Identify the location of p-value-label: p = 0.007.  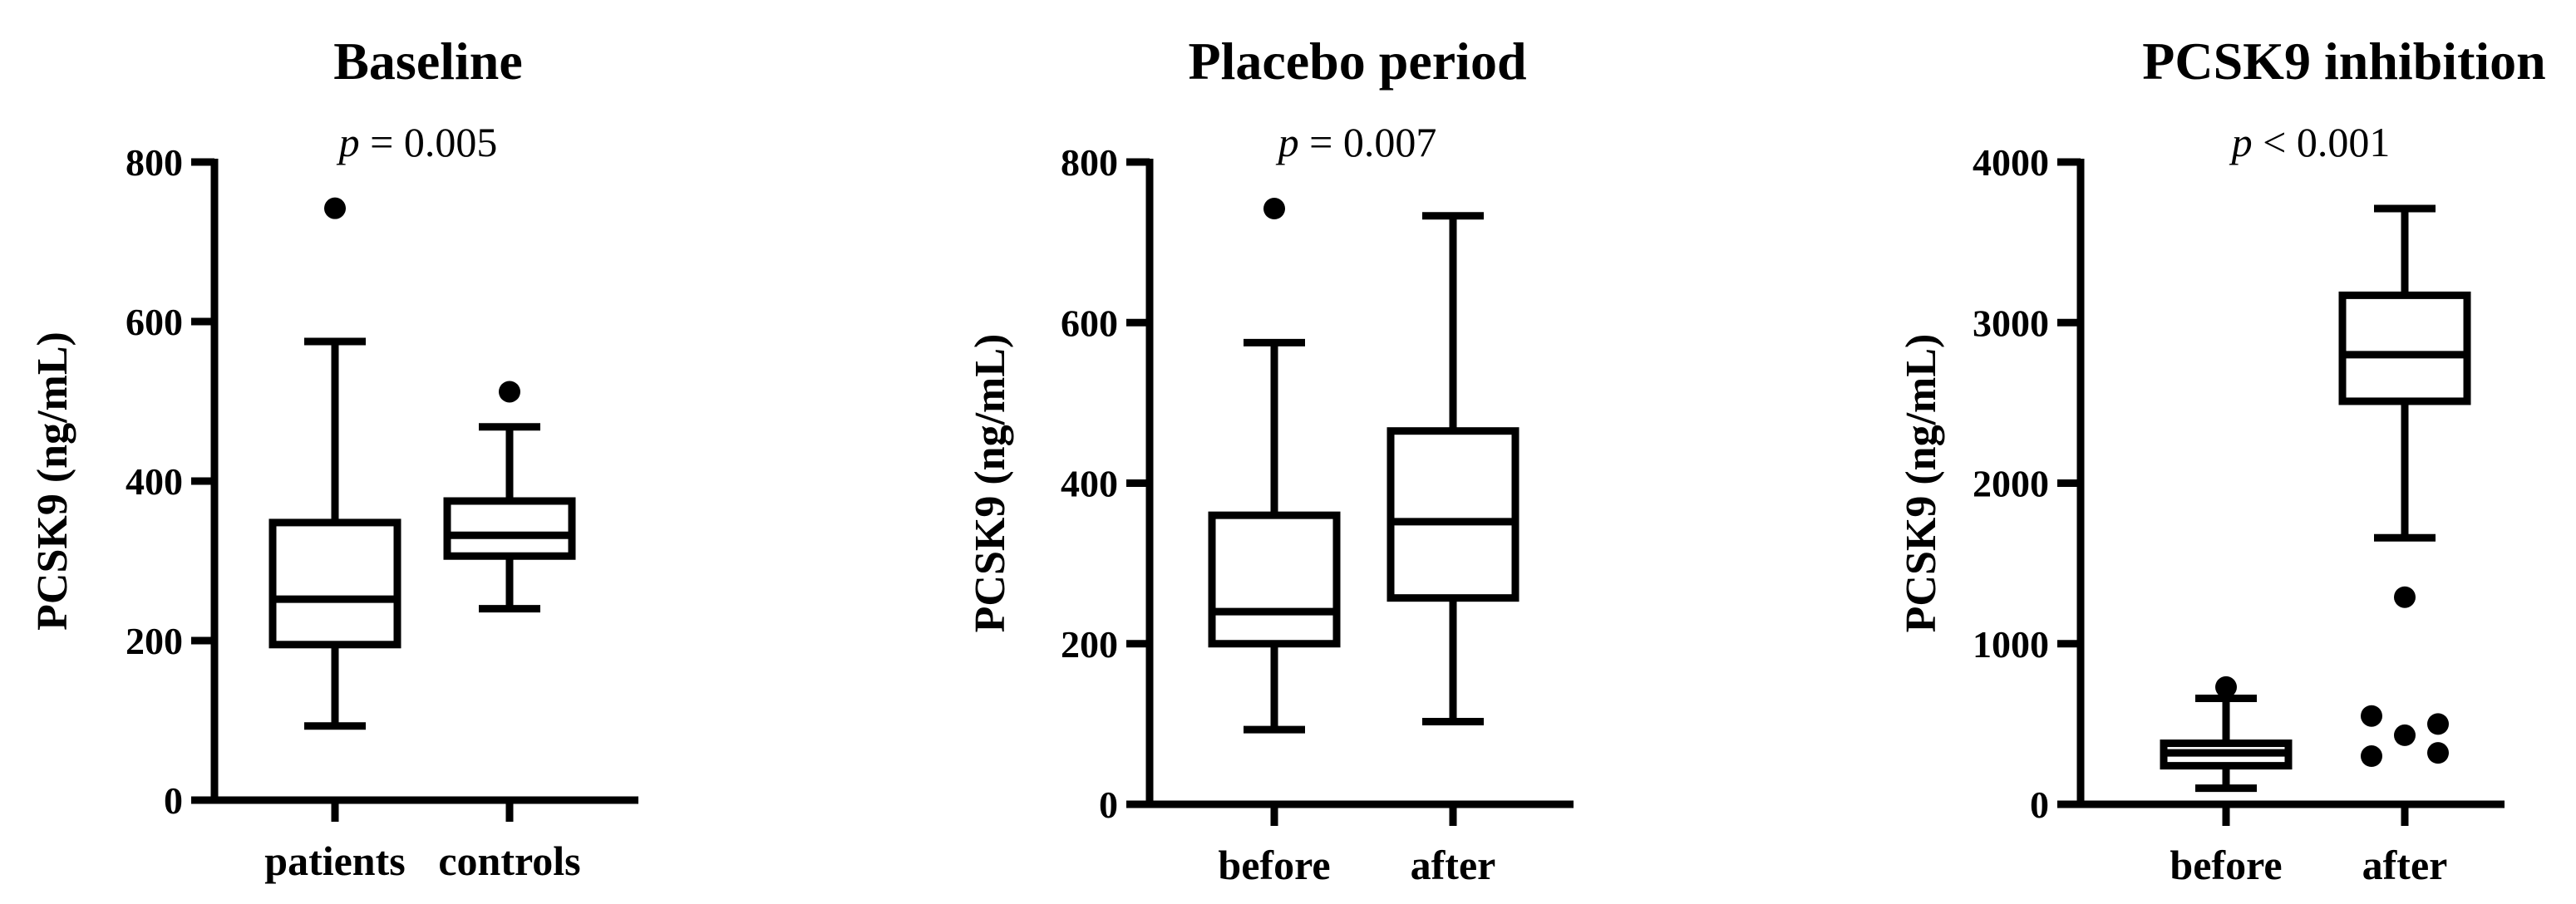
(1356, 142).